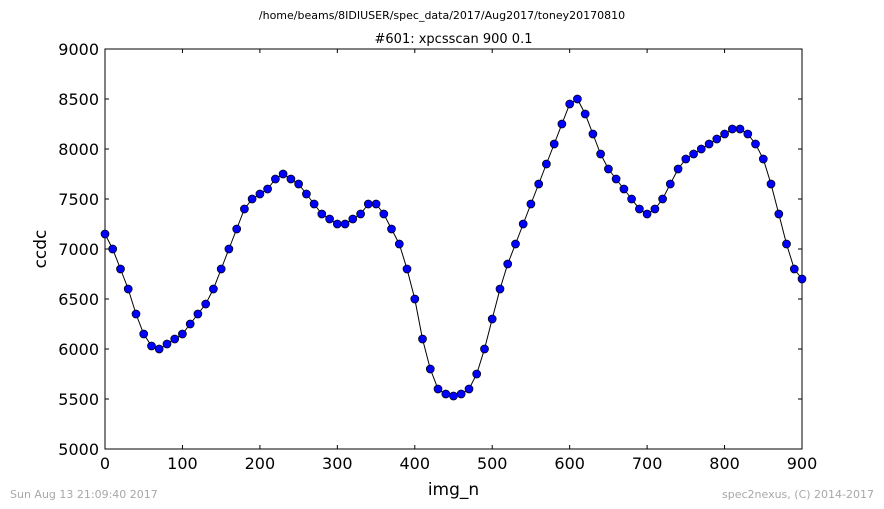 Image resolution: width=884 pixels, height=509 pixels. I want to click on chart-title: #601: xpcsscan 900 0.1, so click(454, 39).